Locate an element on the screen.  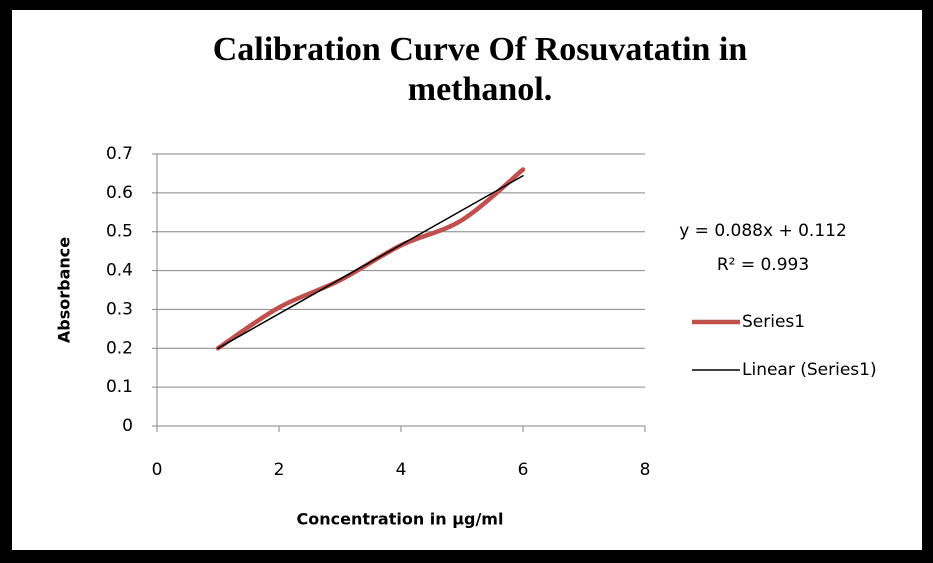
data-line is located at coordinates (370, 259).